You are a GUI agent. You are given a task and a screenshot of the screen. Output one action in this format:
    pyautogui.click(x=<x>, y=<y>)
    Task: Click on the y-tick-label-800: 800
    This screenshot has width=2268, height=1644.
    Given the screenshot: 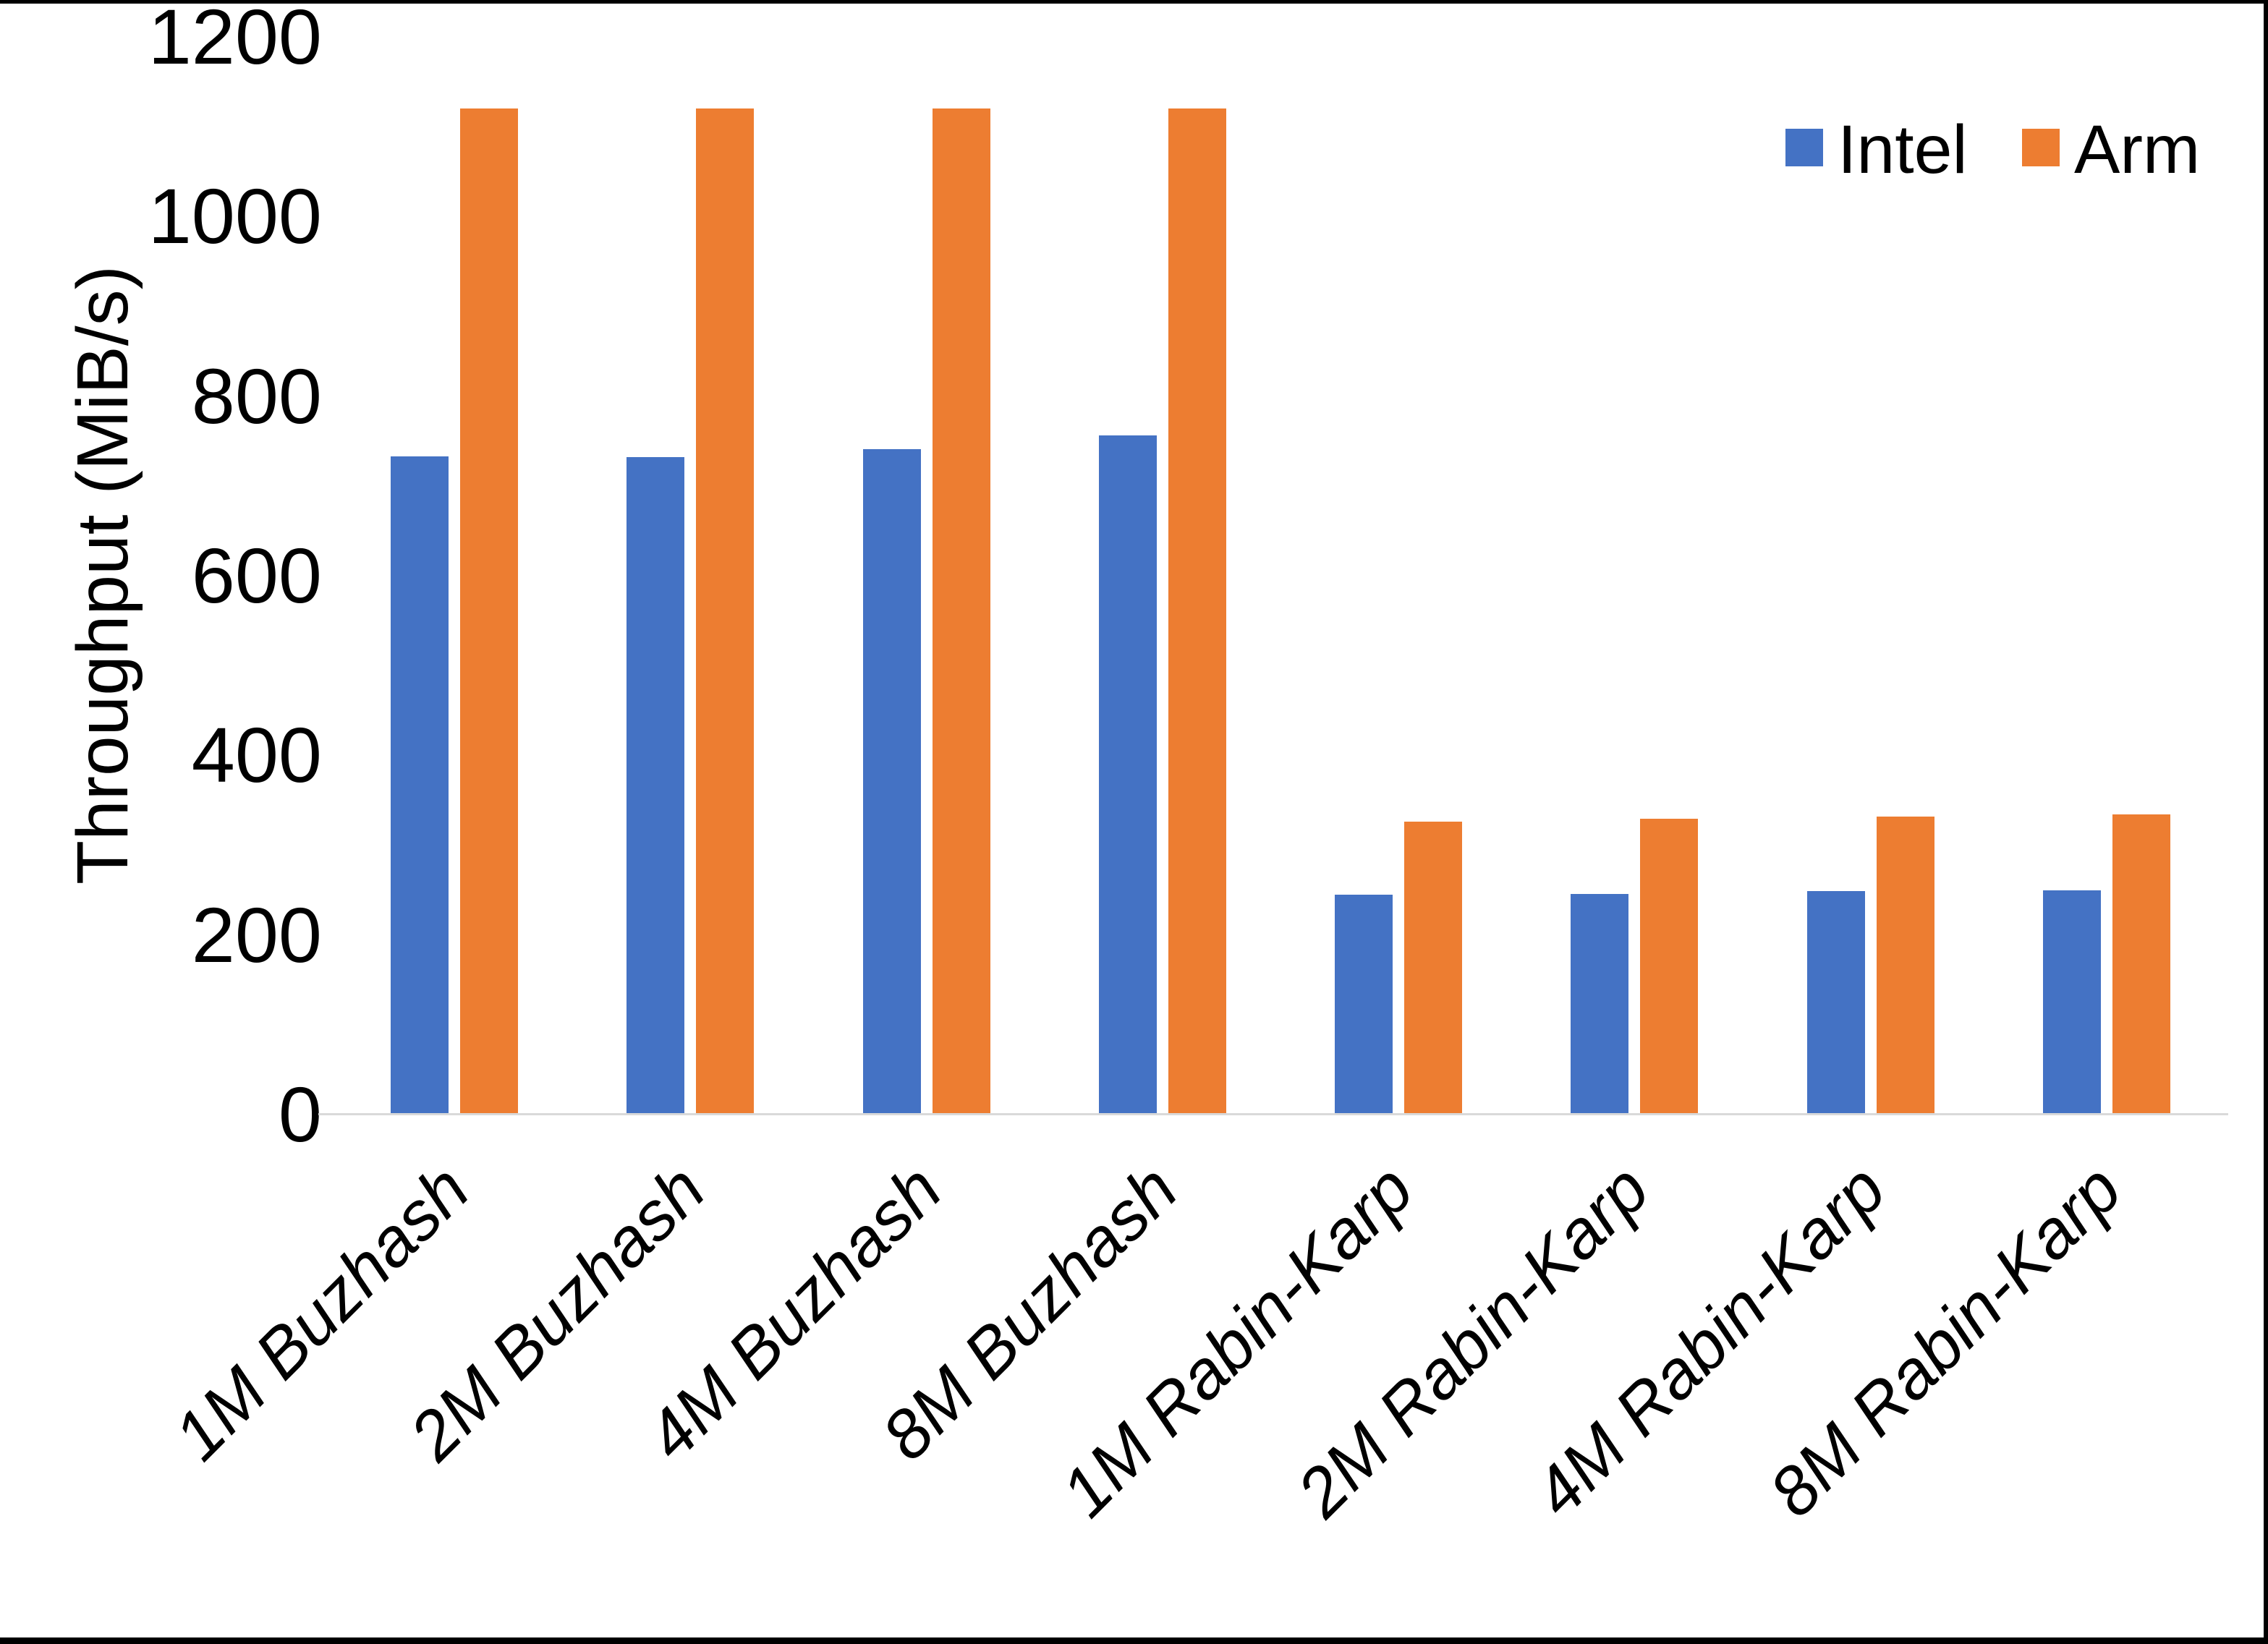 What is the action you would take?
    pyautogui.click(x=256, y=396)
    